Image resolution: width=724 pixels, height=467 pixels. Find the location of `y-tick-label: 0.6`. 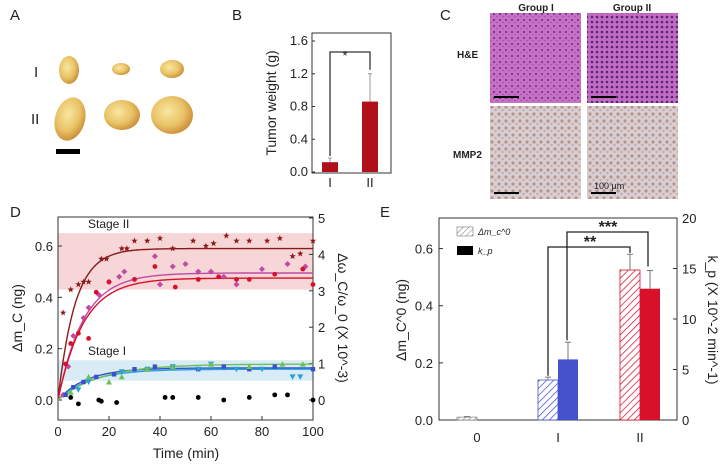

y-tick-label: 0.6 is located at coordinates (424, 249).